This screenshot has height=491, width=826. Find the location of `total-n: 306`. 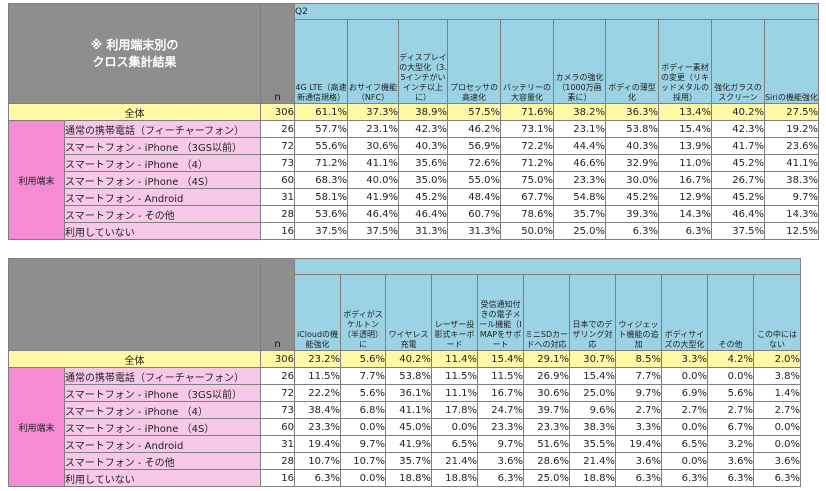

total-n: 306 is located at coordinates (277, 359).